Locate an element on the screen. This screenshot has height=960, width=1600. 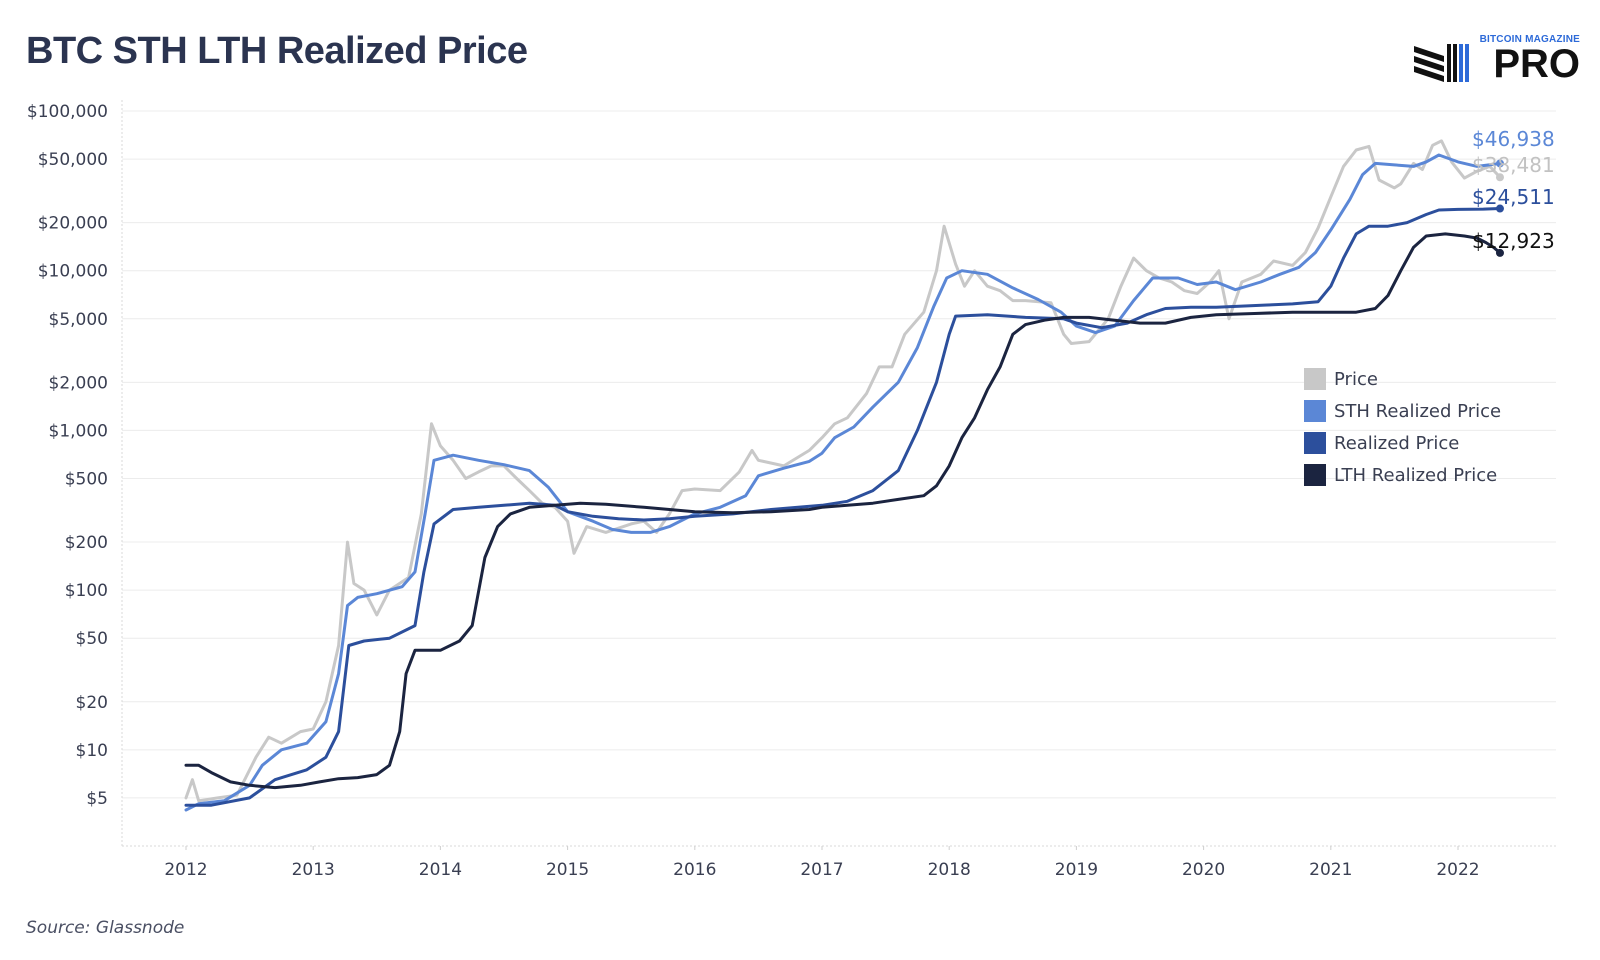
y-tick-label: $10,000 is located at coordinates (73, 272).